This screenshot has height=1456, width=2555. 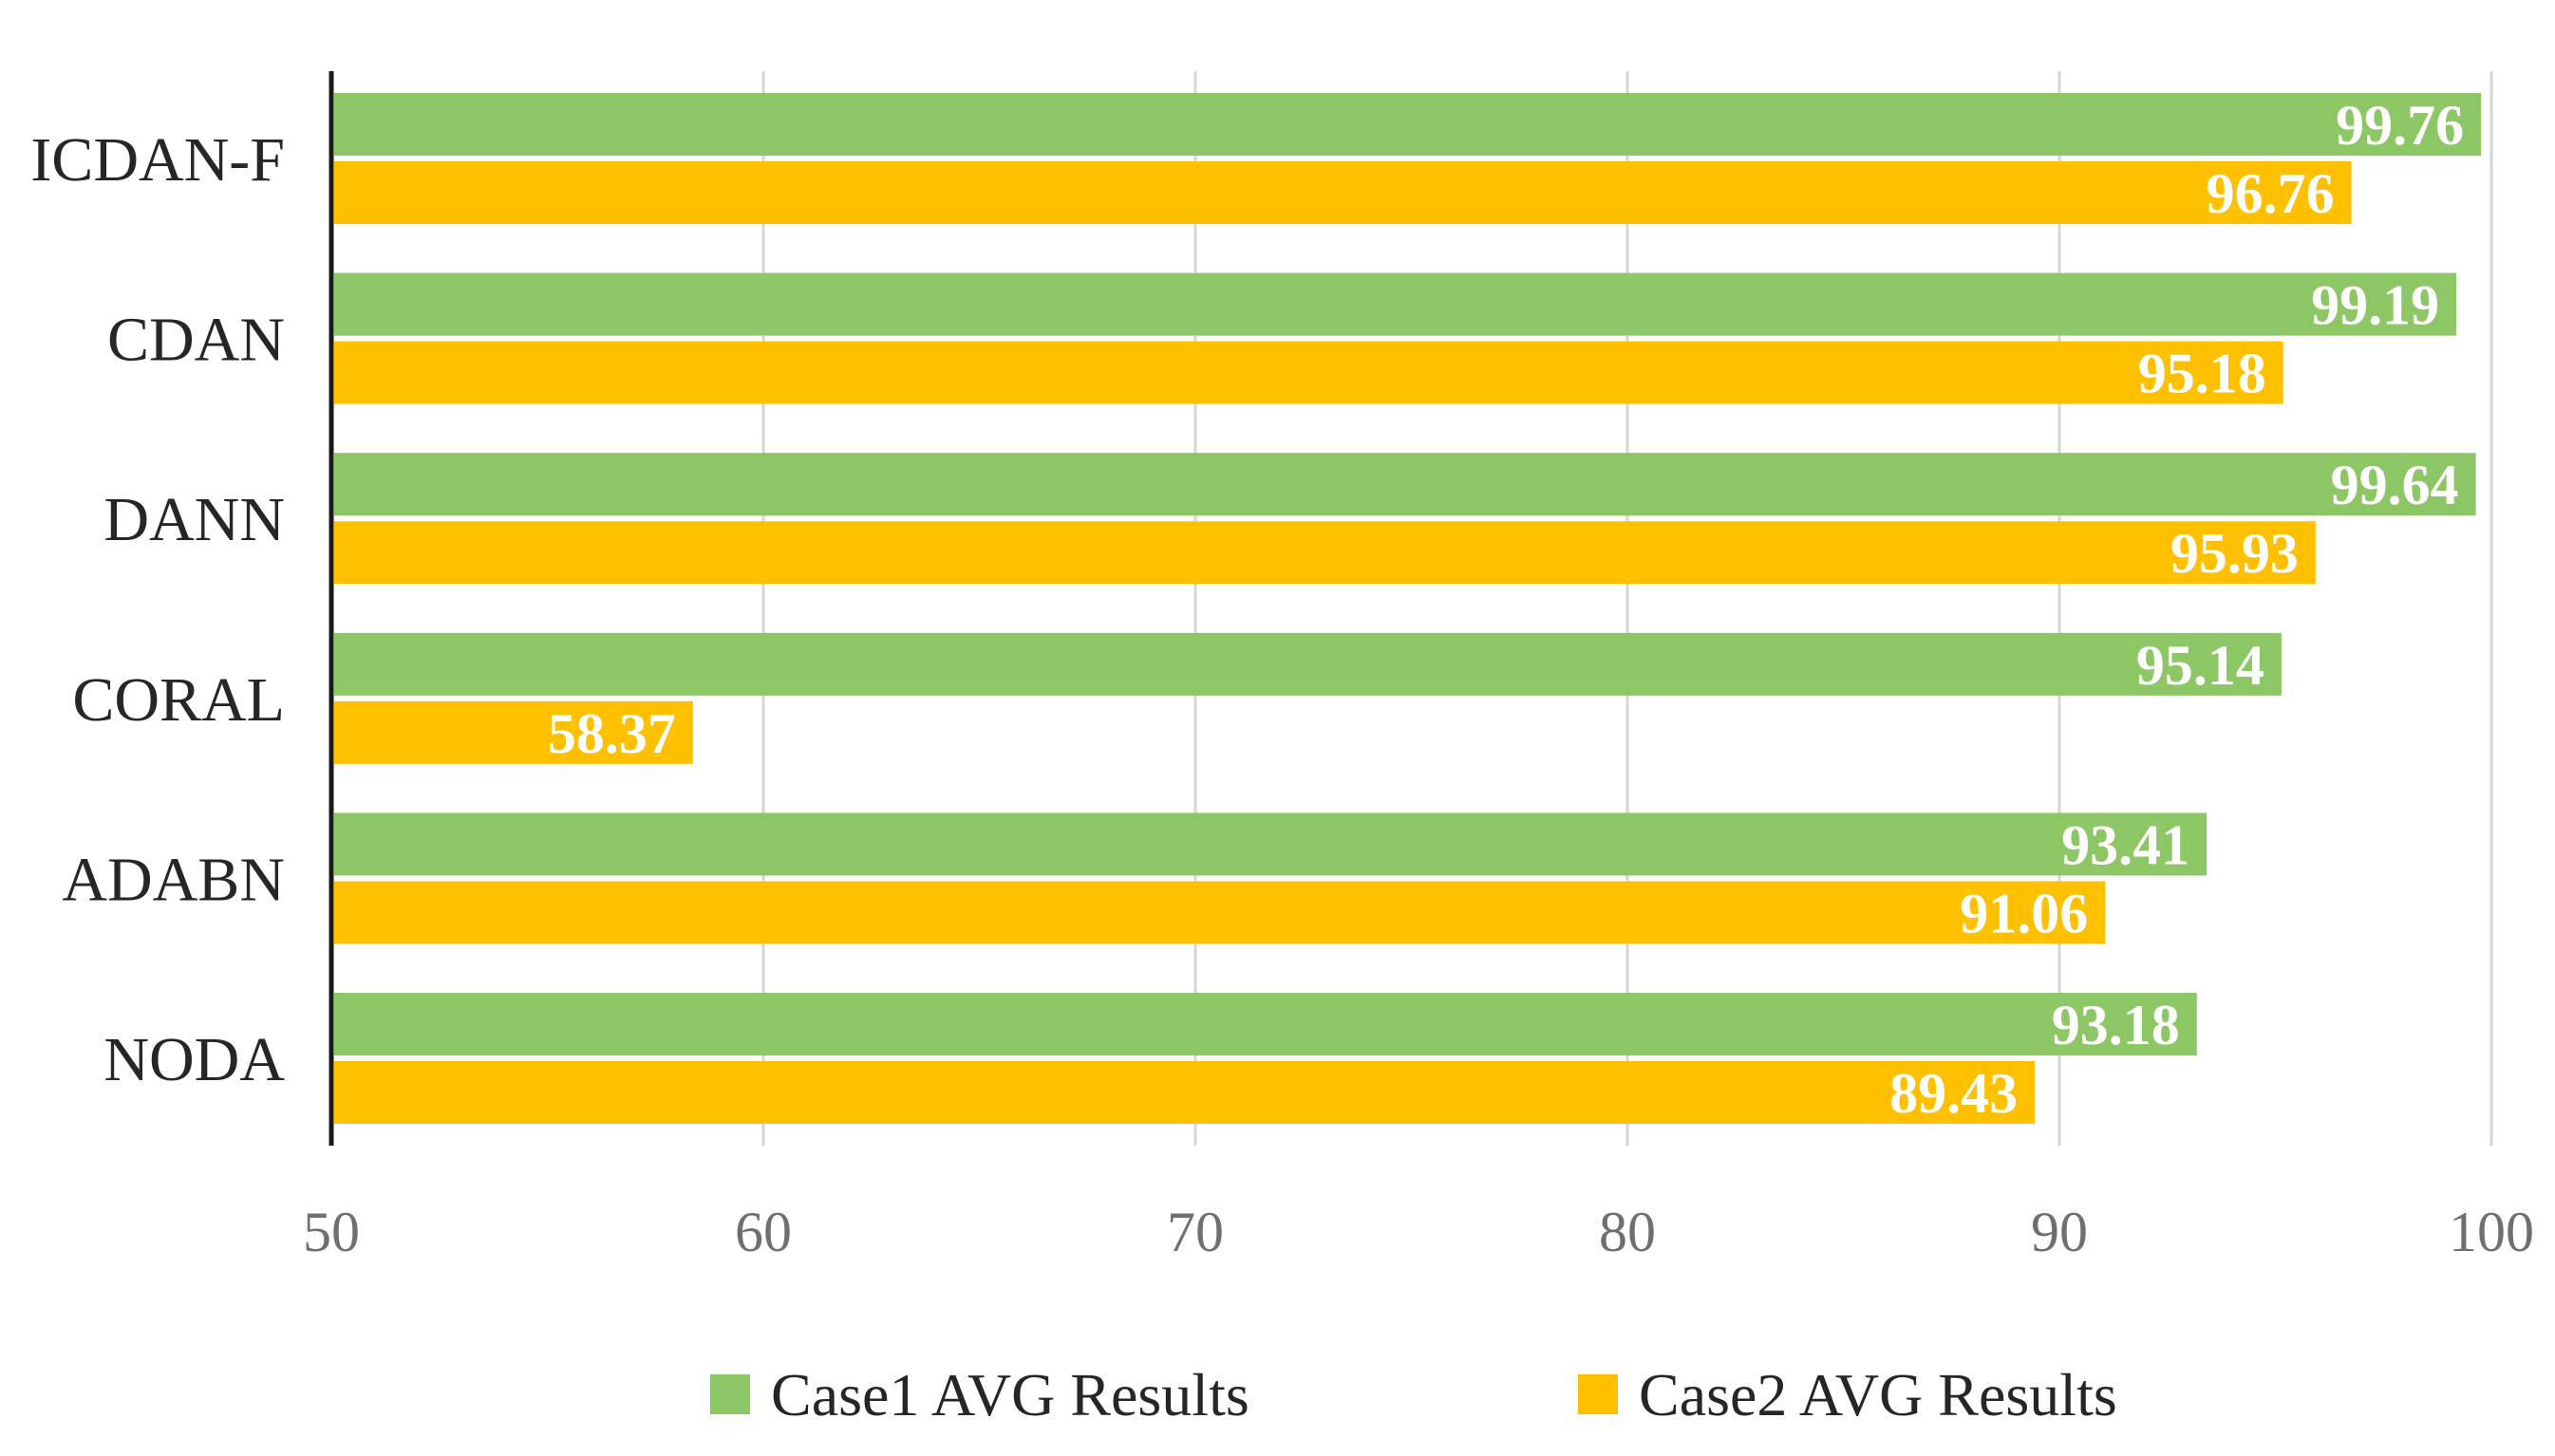 What do you see at coordinates (194, 1060) in the screenshot?
I see `category-label-noda: NODA` at bounding box center [194, 1060].